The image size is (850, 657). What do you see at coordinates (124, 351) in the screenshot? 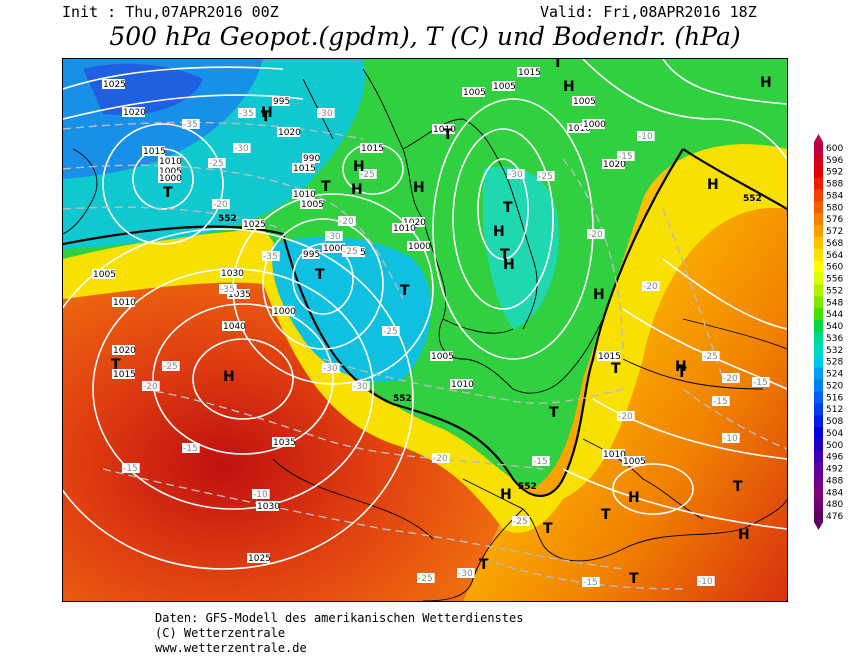
I see `isobar-label: 1020` at bounding box center [124, 351].